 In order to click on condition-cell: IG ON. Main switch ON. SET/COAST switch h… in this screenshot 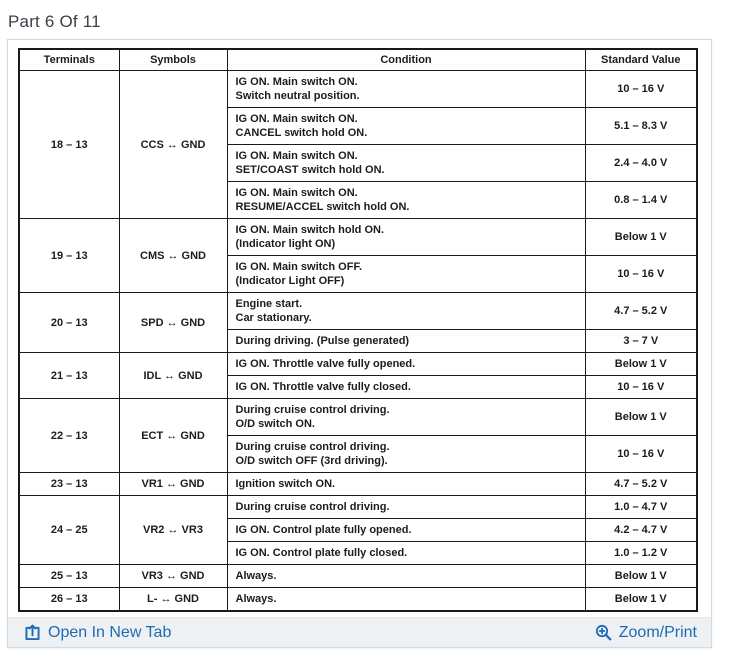, I will do `click(406, 163)`.